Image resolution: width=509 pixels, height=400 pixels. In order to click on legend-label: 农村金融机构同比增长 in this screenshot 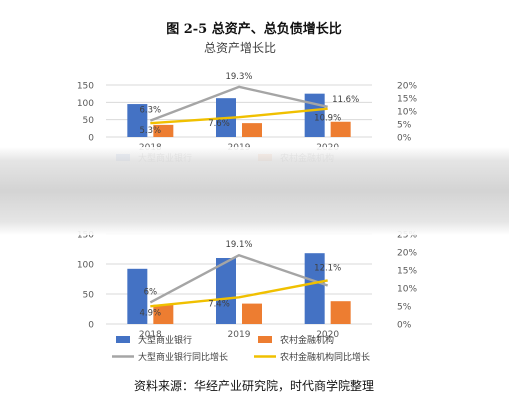, I will do `click(325, 357)`.